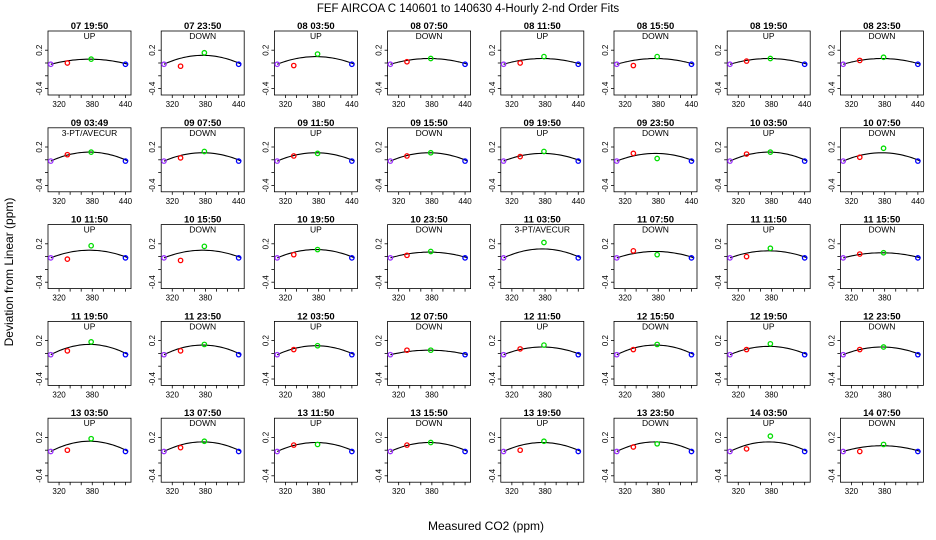  Describe the element at coordinates (543, 413) in the screenshot. I see `panel-title: 13 19:50` at that location.